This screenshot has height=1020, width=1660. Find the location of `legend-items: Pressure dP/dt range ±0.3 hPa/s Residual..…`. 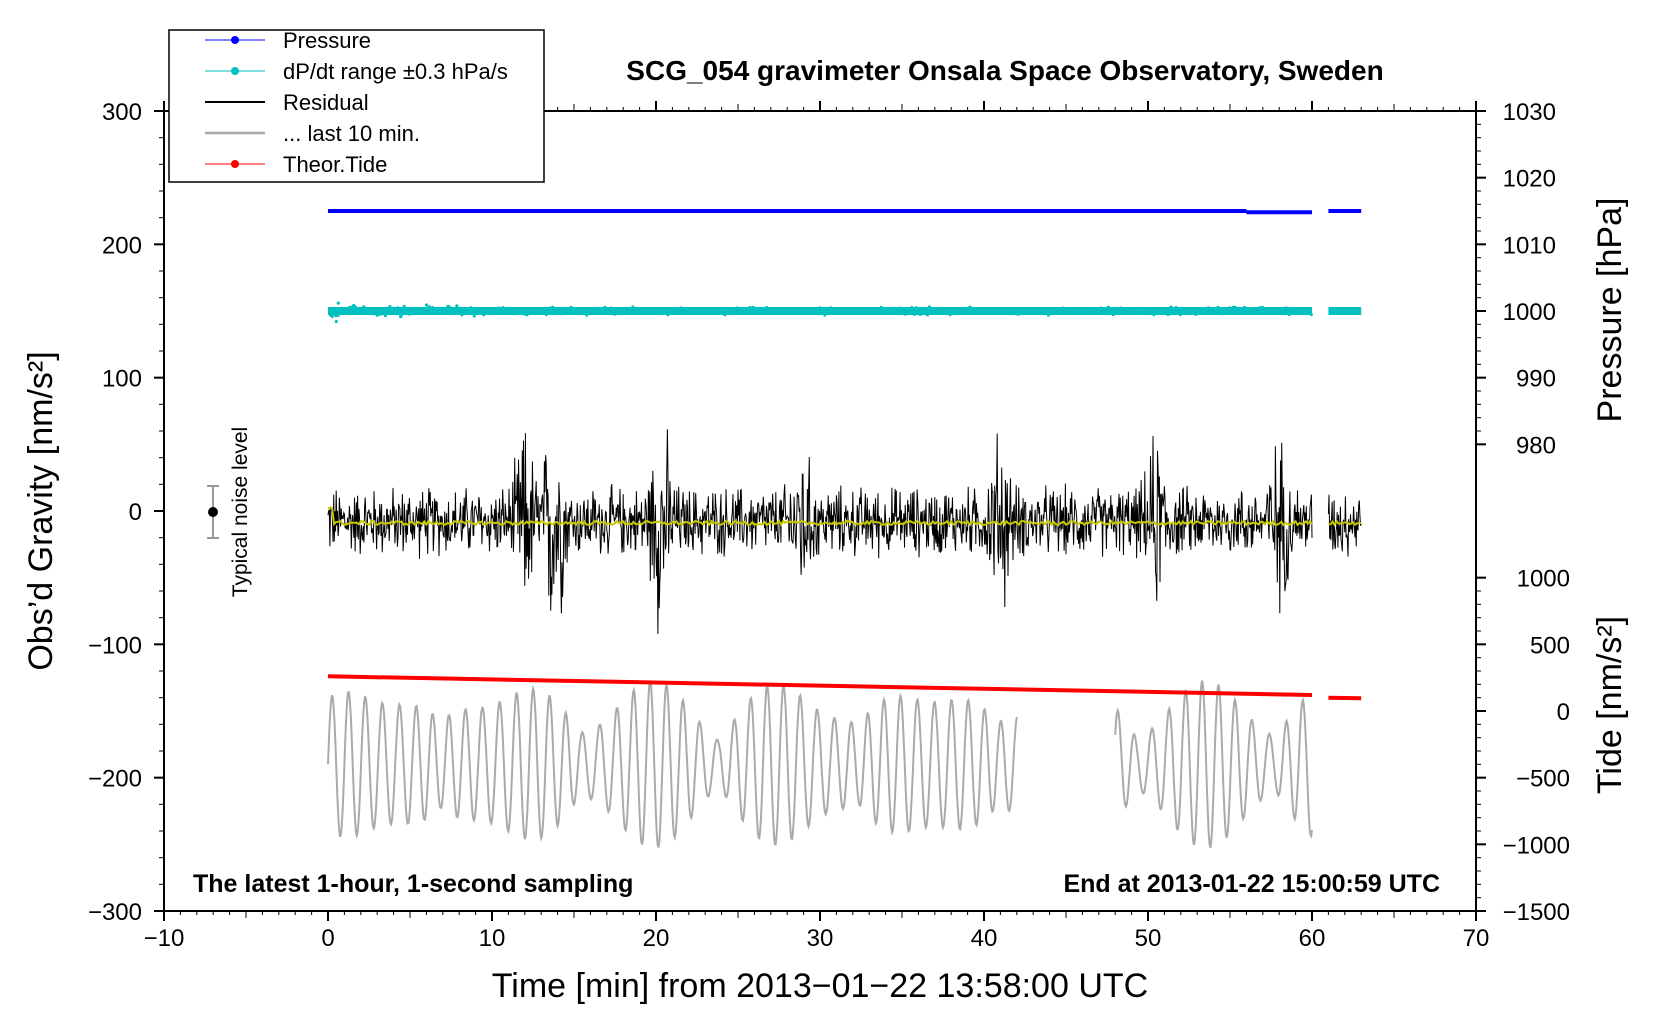

legend-items: Pressure dP/dt range ±0.3 hPa/s Residual..… is located at coordinates (356, 102).